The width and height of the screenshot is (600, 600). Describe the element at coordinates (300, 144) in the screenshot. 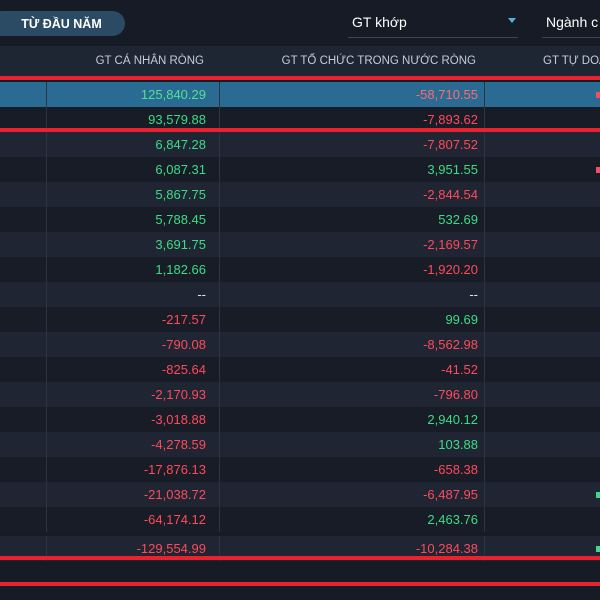

I see `table-row: 6,847.28 -7,807.52` at that location.